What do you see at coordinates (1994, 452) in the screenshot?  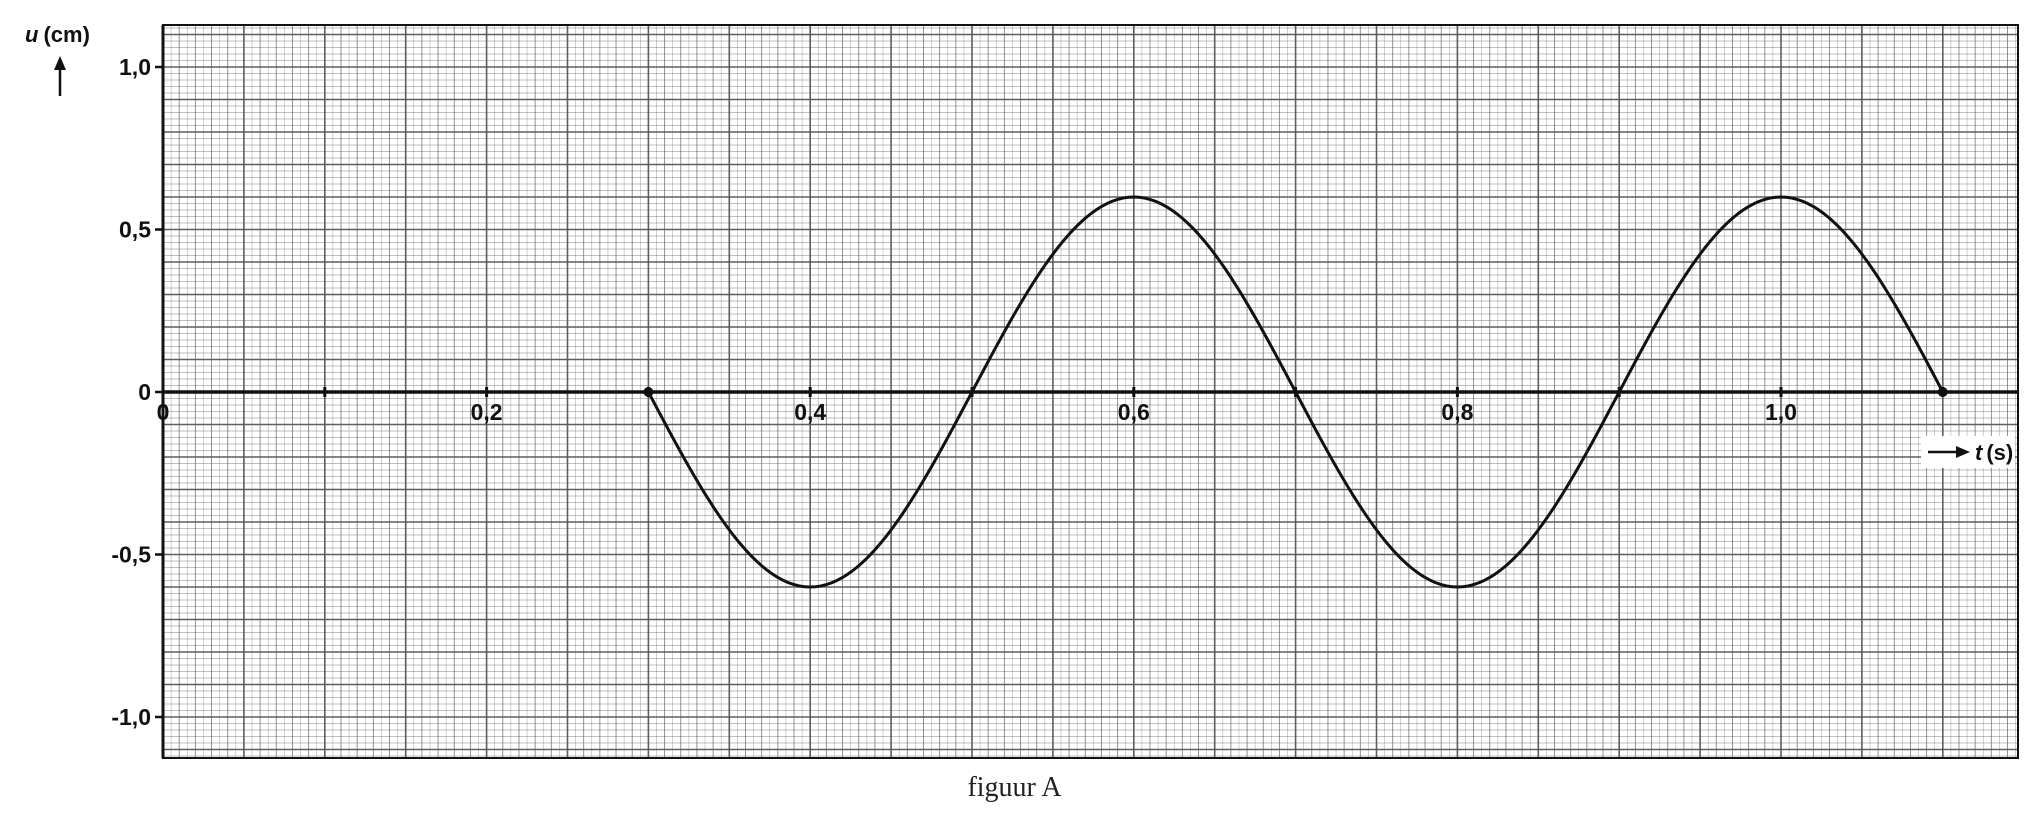 I see `x-axis-label: t (s)` at bounding box center [1994, 452].